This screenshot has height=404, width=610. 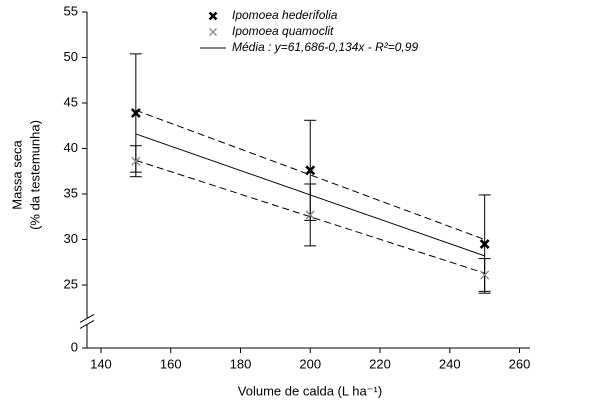 I want to click on y-axis-label: (% da testemunha), so click(x=34, y=175).